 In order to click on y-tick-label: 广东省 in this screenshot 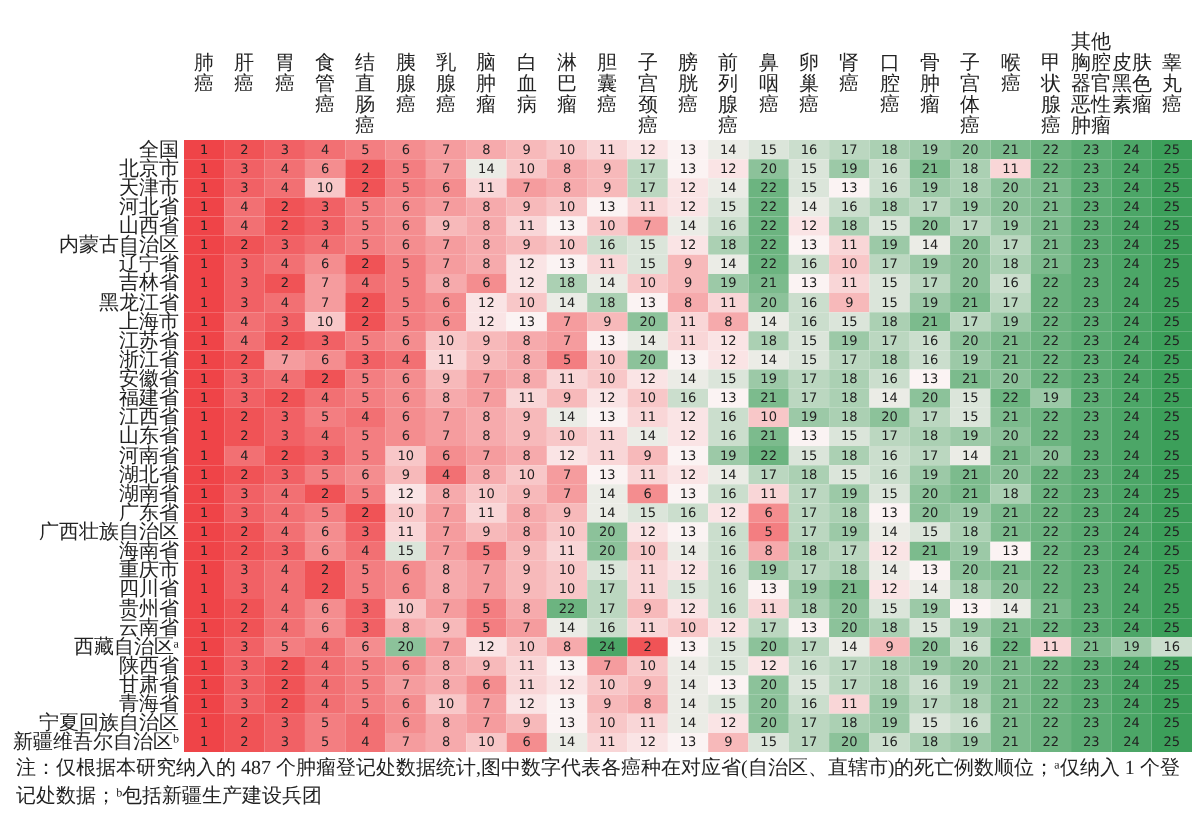, I will do `click(149, 512)`.